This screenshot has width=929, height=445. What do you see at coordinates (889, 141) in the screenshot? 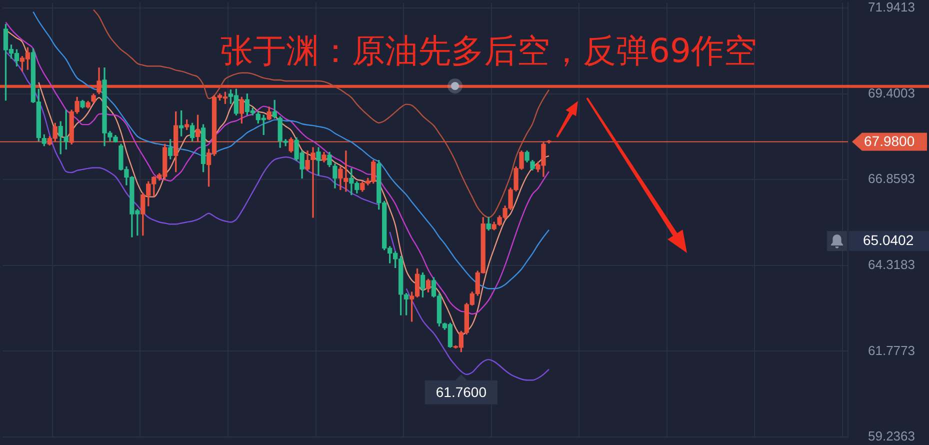
I see `ref-line-label: 67.9800` at bounding box center [889, 141].